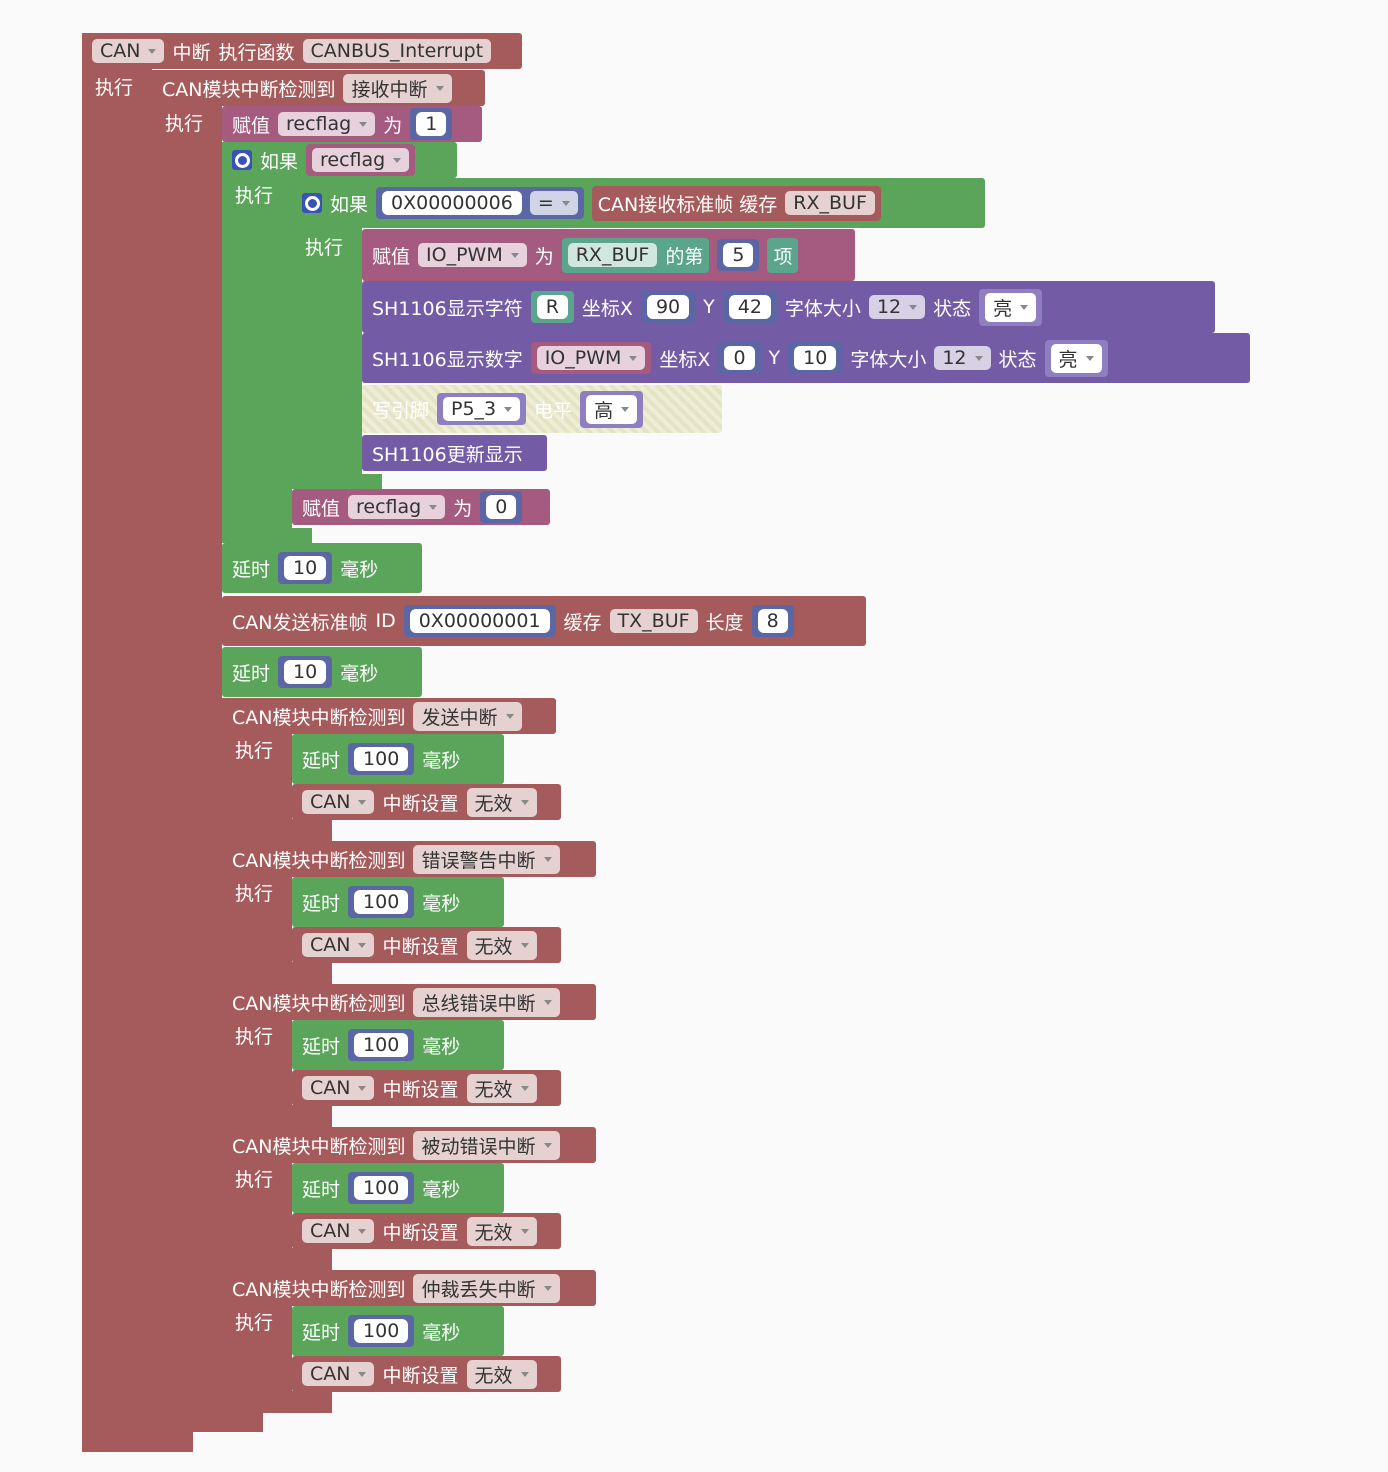 The width and height of the screenshot is (1388, 1472). I want to click on dropdown: 错误警告中断, so click(486, 859).